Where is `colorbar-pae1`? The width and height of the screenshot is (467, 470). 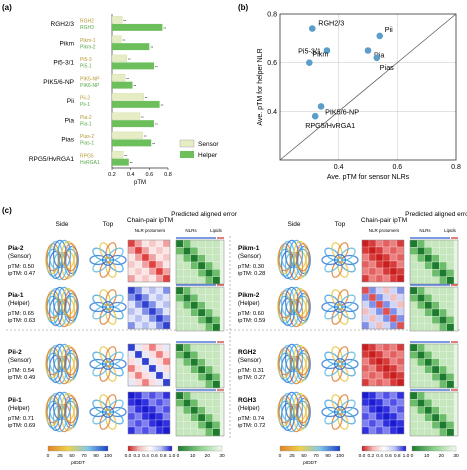
colorbar-pae1 is located at coordinates (200, 448).